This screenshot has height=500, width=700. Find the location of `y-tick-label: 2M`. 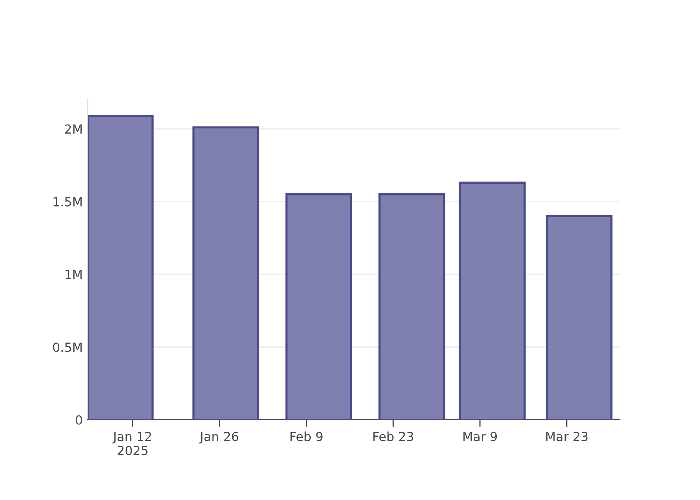

y-tick-label: 2M is located at coordinates (73, 129).